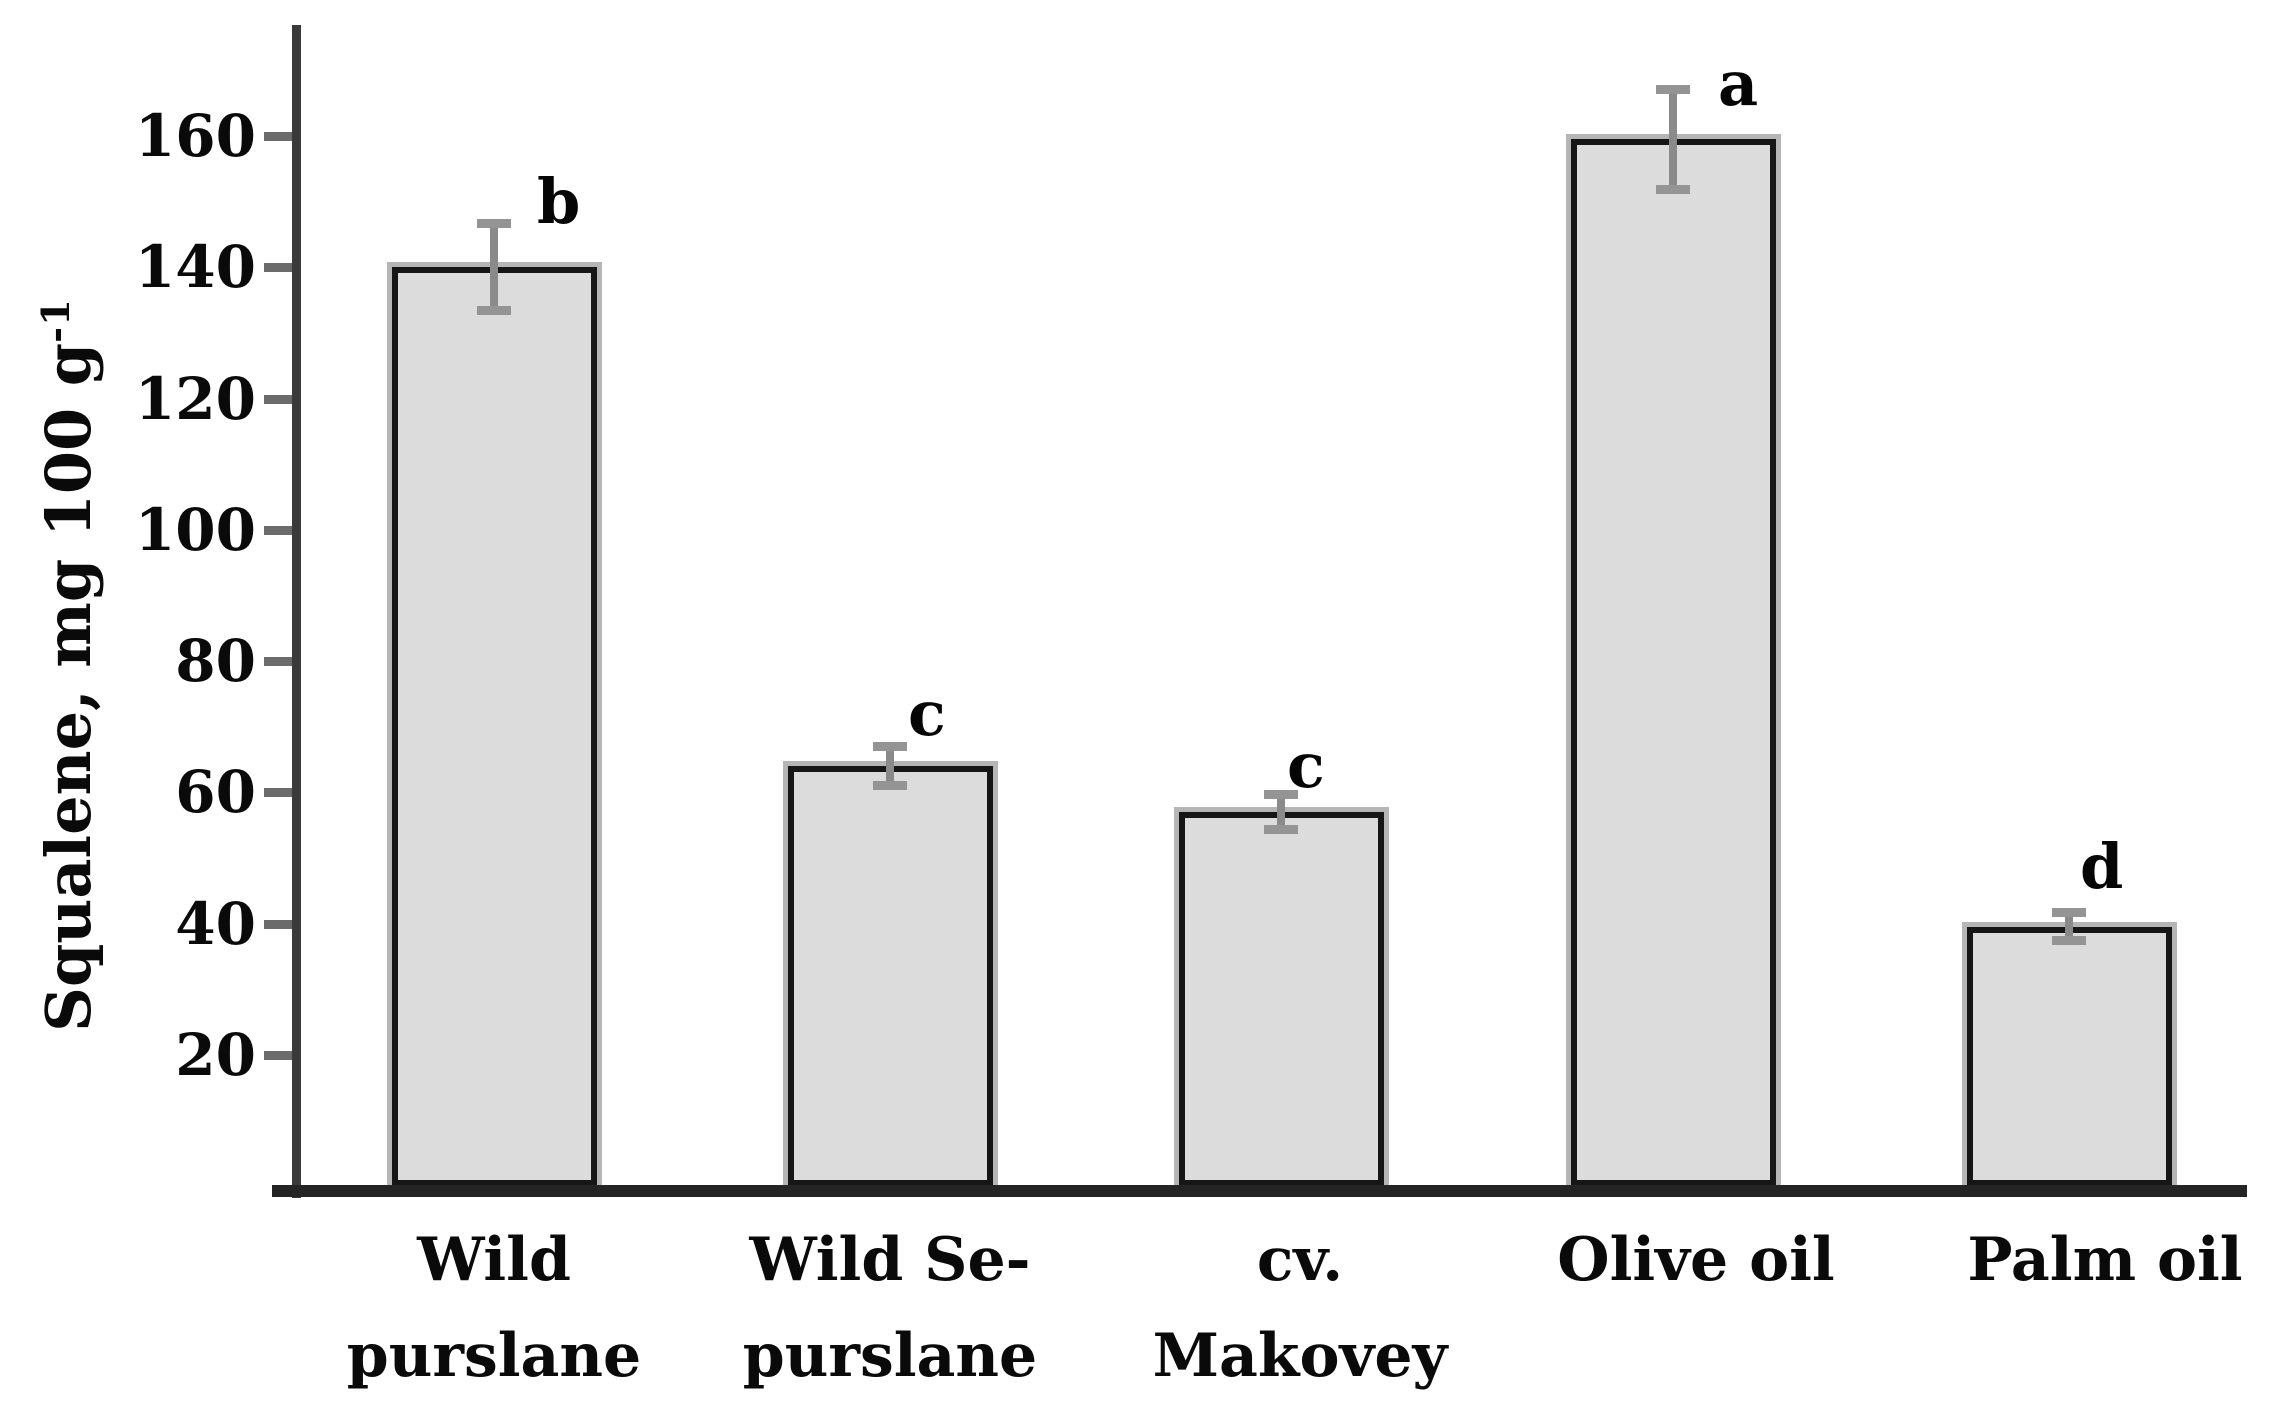  Describe the element at coordinates (1300, 1356) in the screenshot. I see `category-label-line: Makovey` at that location.